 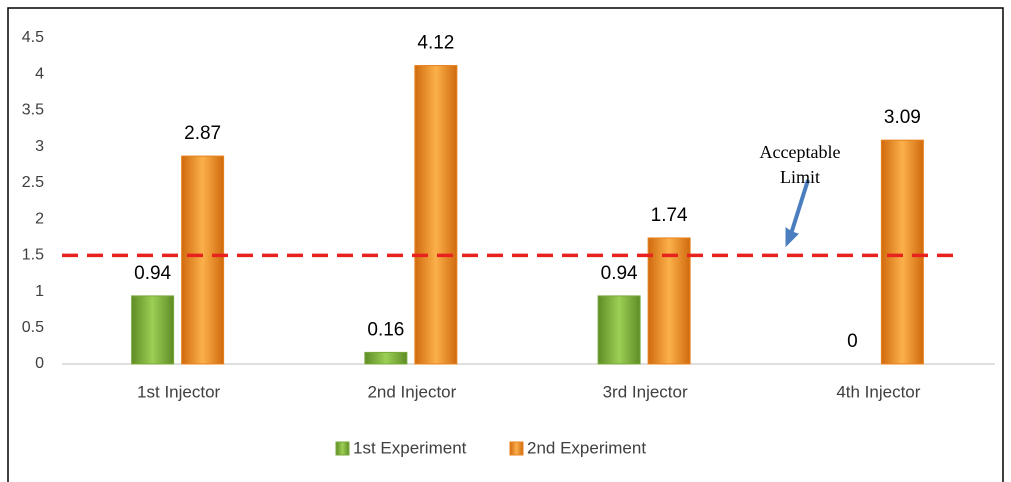 What do you see at coordinates (39, 363) in the screenshot?
I see `y-tick-label: 0` at bounding box center [39, 363].